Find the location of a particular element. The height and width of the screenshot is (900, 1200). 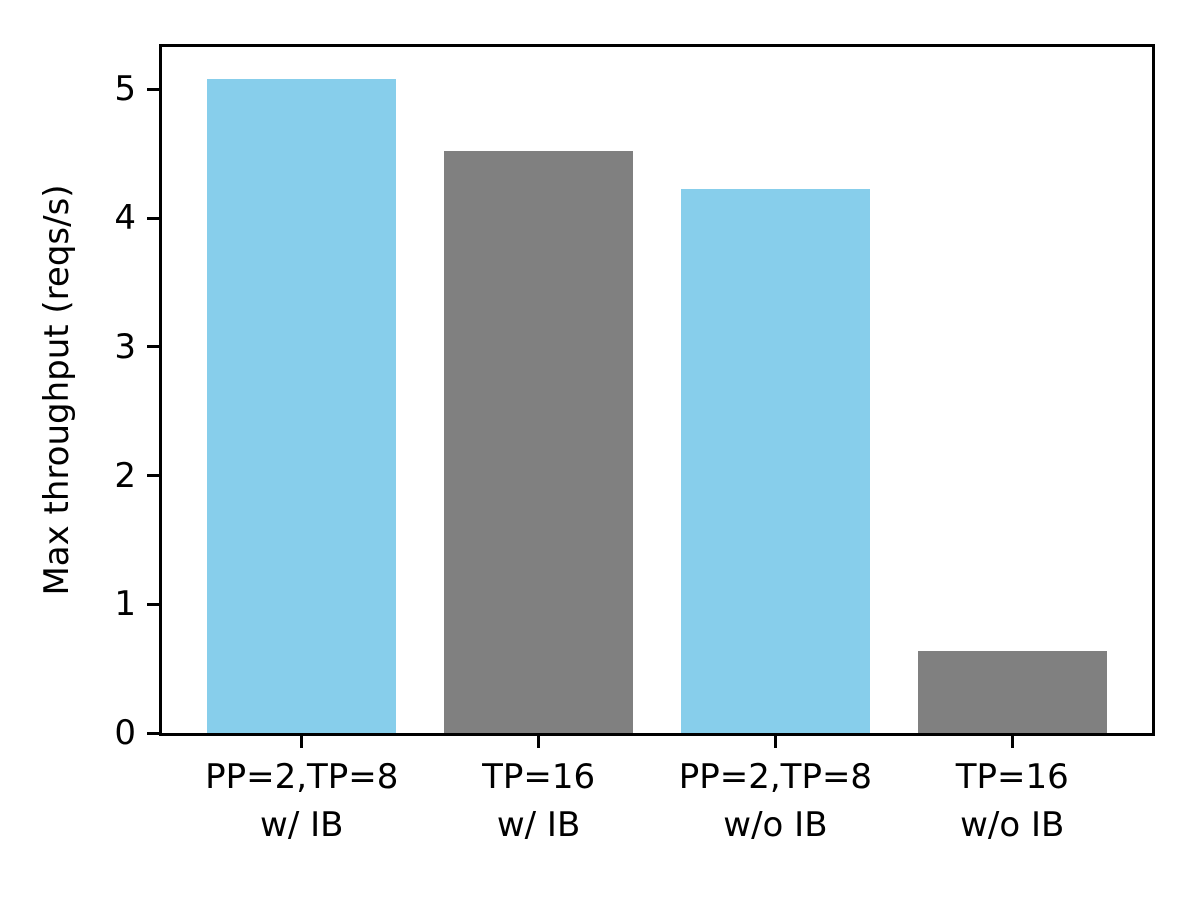

y-axis-tick-label: 2 is located at coordinates (125, 475).